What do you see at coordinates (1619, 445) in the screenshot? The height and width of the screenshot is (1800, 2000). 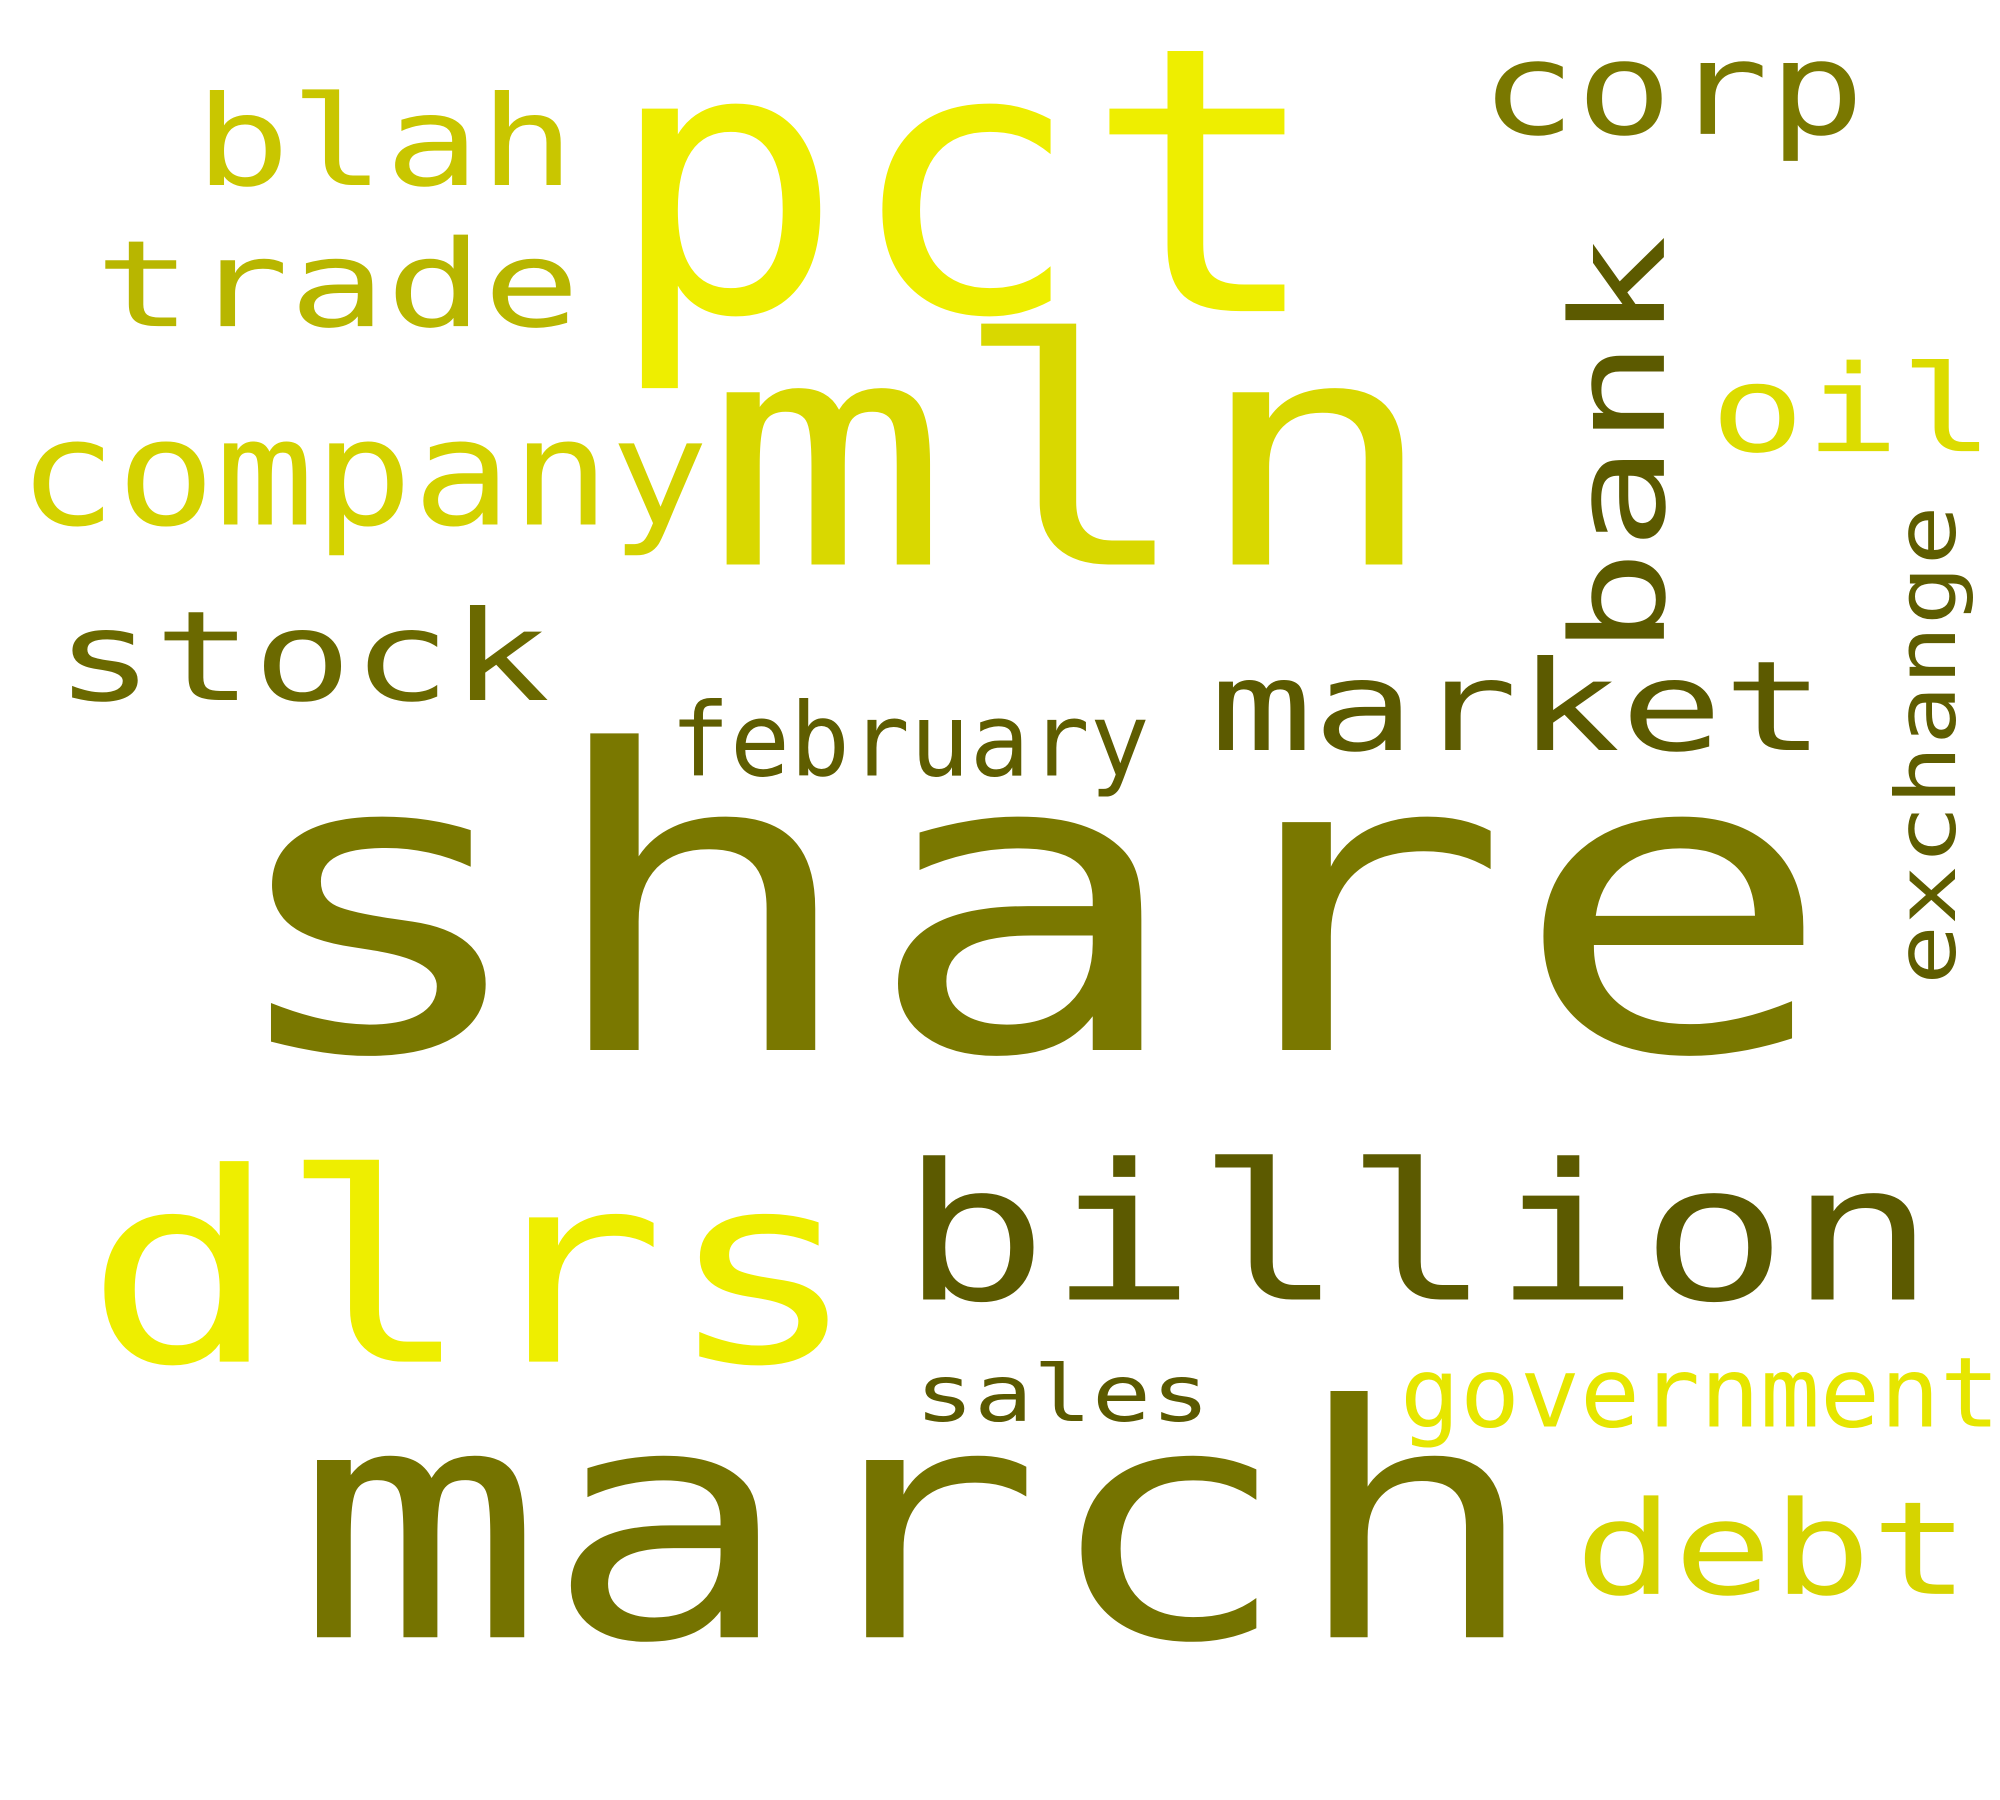 I see `word-bank: bank` at bounding box center [1619, 445].